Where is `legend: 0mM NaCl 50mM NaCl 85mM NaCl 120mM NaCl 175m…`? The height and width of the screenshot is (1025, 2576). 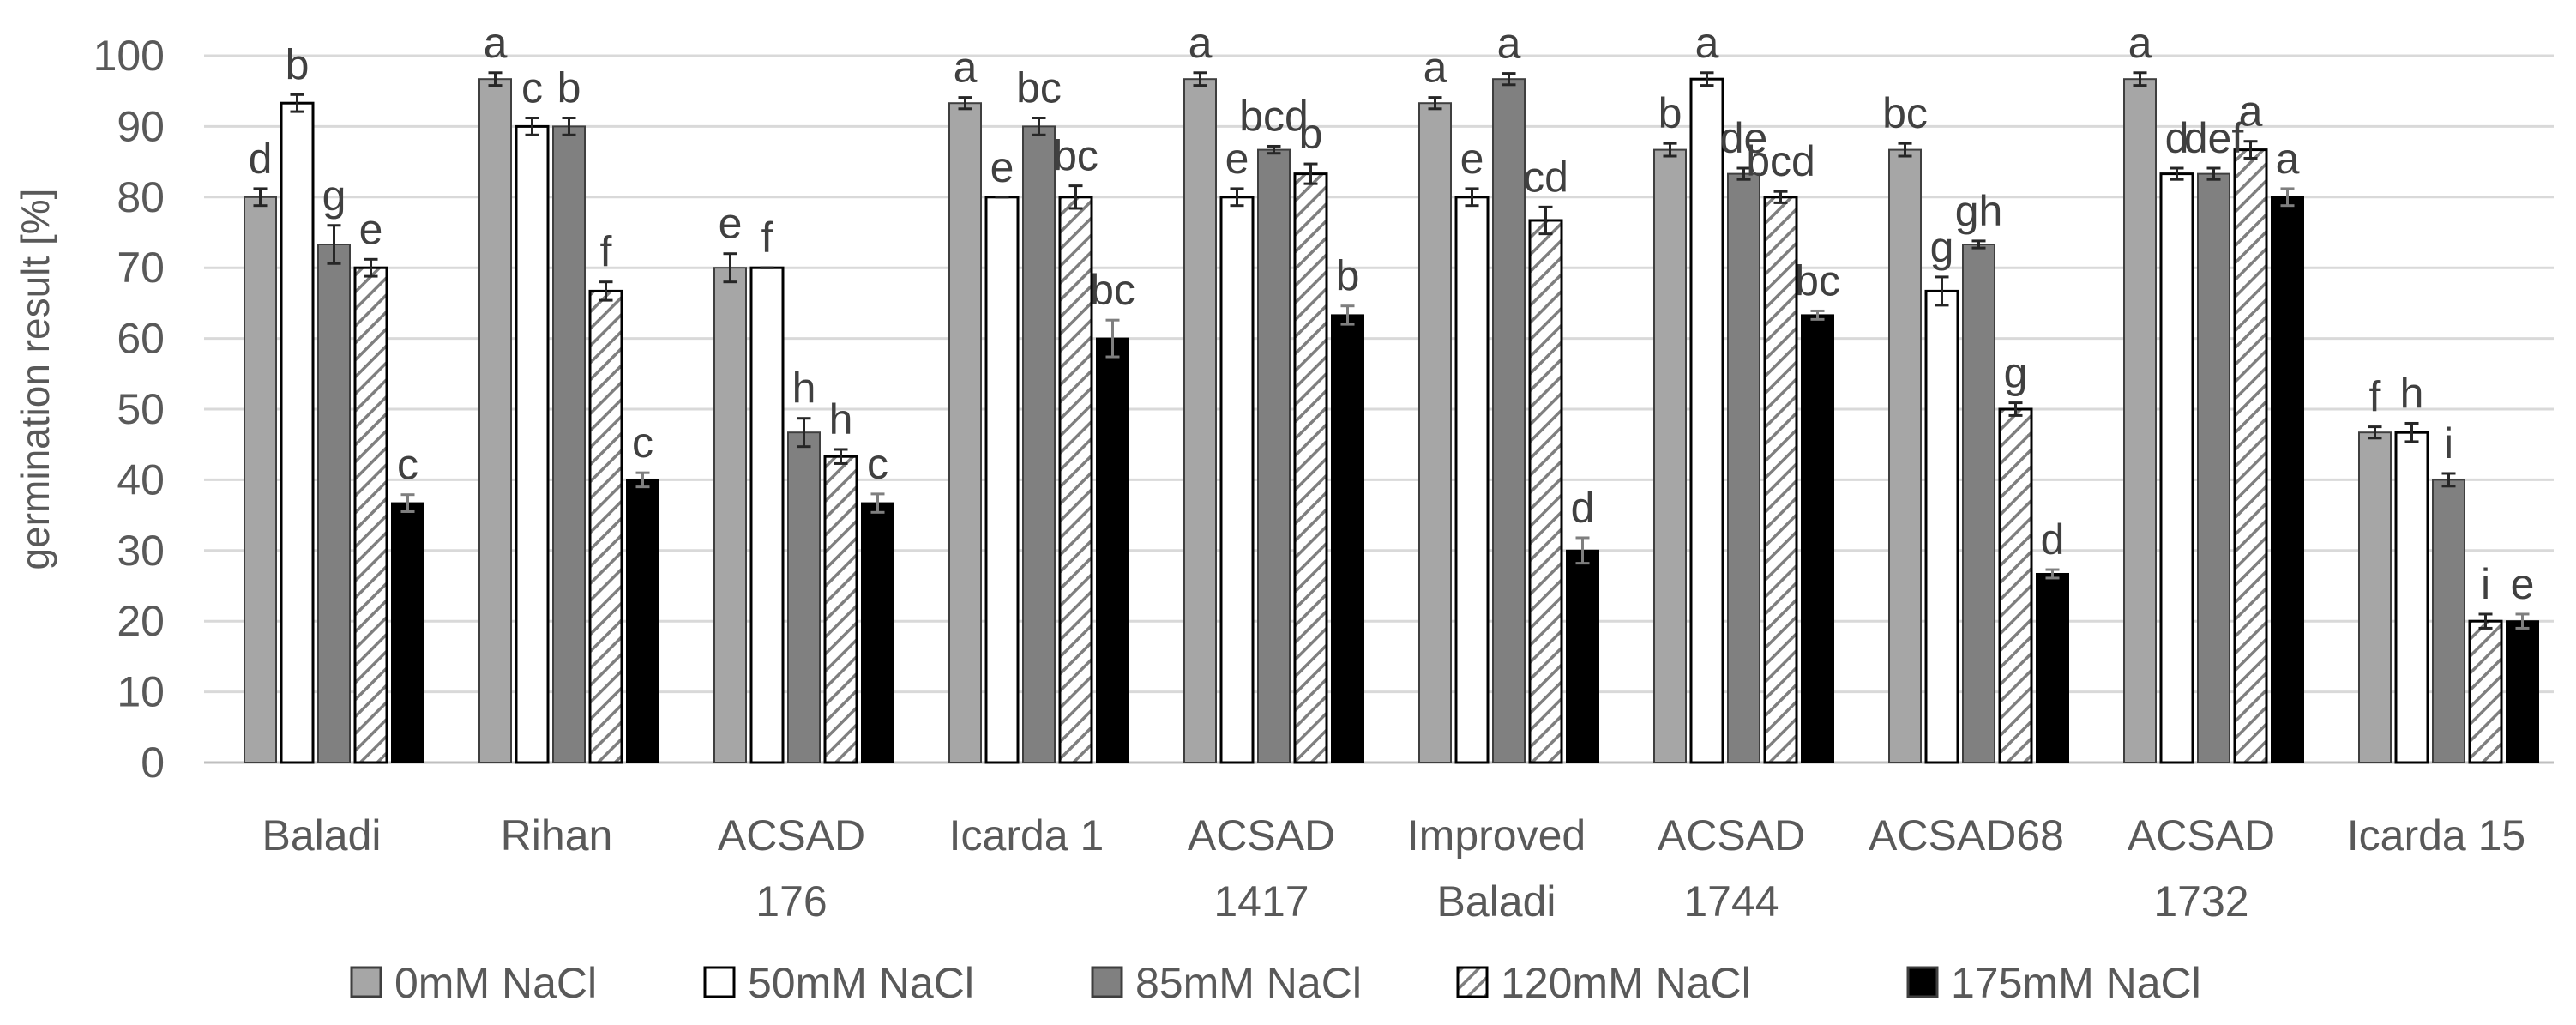
legend: 0mM NaCl 50mM NaCl 85mM NaCl 120mM NaCl 175m… is located at coordinates (1275, 983).